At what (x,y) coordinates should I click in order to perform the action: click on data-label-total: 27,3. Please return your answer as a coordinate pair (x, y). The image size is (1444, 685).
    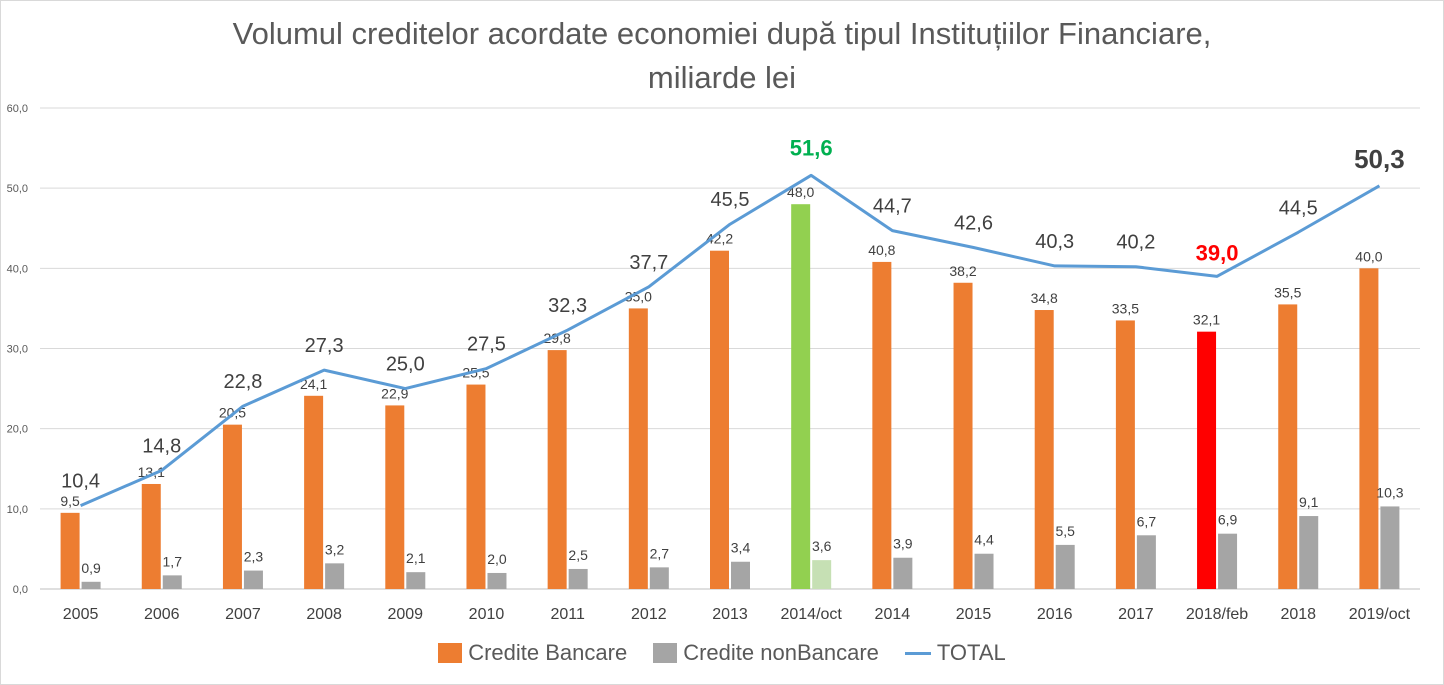
    Looking at the image, I should click on (324, 346).